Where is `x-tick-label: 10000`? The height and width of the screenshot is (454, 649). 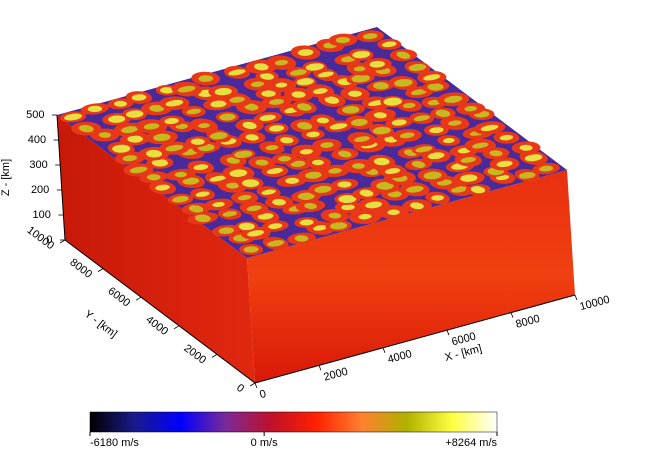
x-tick-label: 10000 is located at coordinates (594, 304).